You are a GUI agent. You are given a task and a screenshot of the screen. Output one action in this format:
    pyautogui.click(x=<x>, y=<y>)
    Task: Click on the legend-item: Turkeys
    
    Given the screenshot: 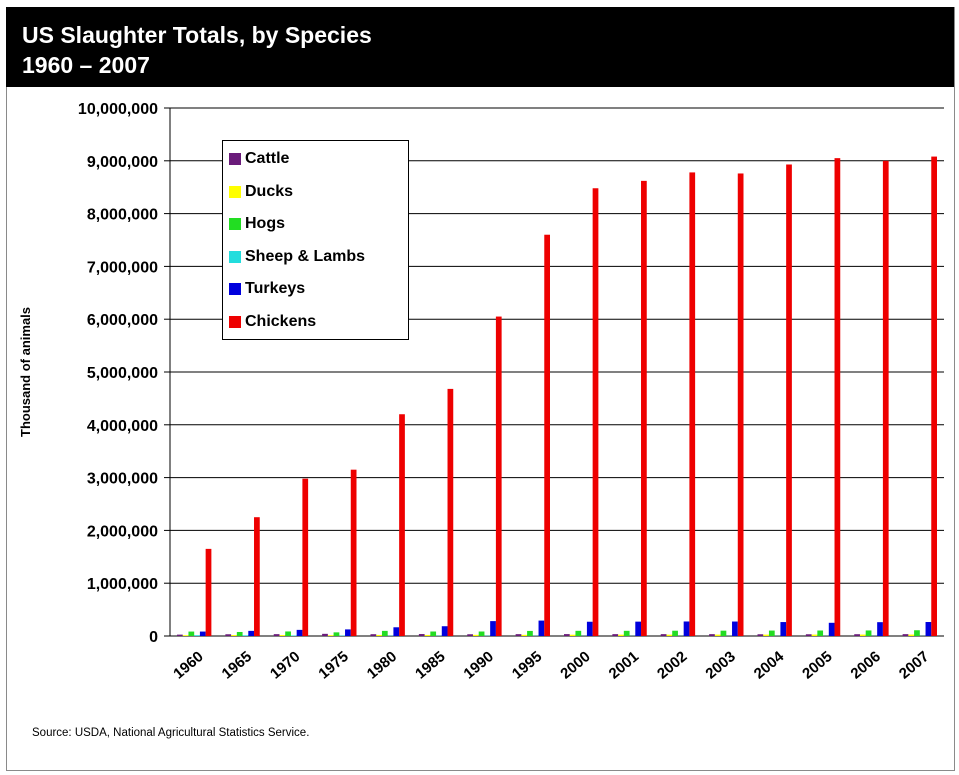 What is the action you would take?
    pyautogui.click(x=267, y=289)
    